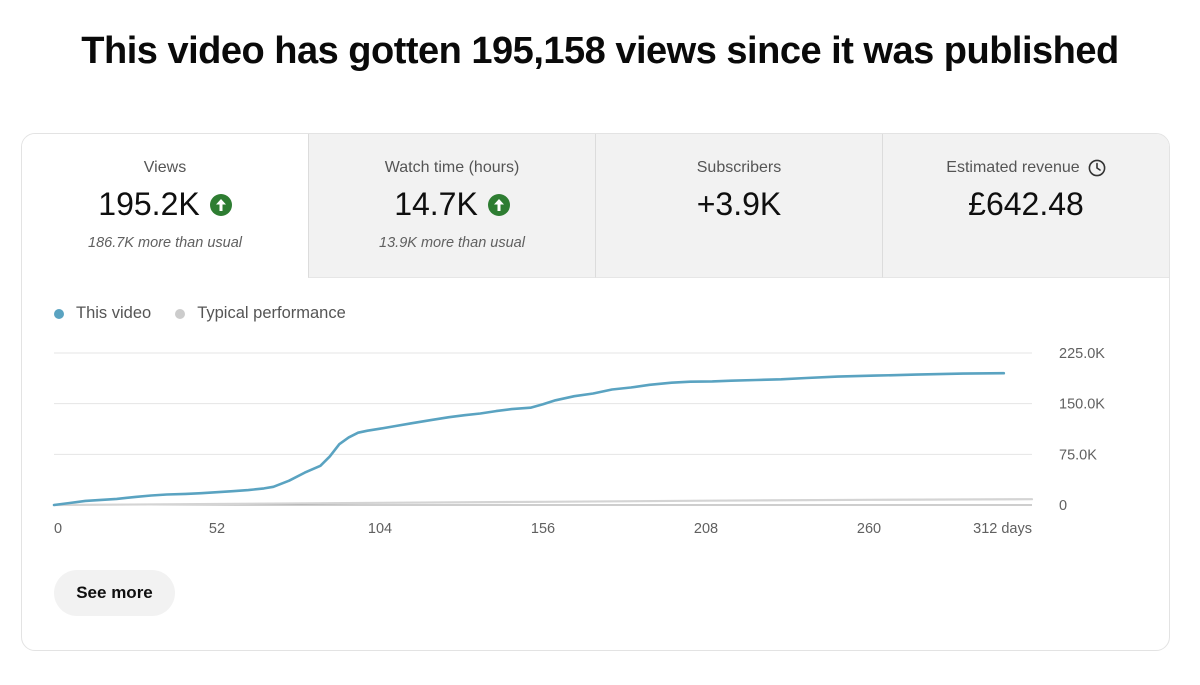 The height and width of the screenshot is (685, 1200). I want to click on x-tick-label: 208, so click(706, 529).